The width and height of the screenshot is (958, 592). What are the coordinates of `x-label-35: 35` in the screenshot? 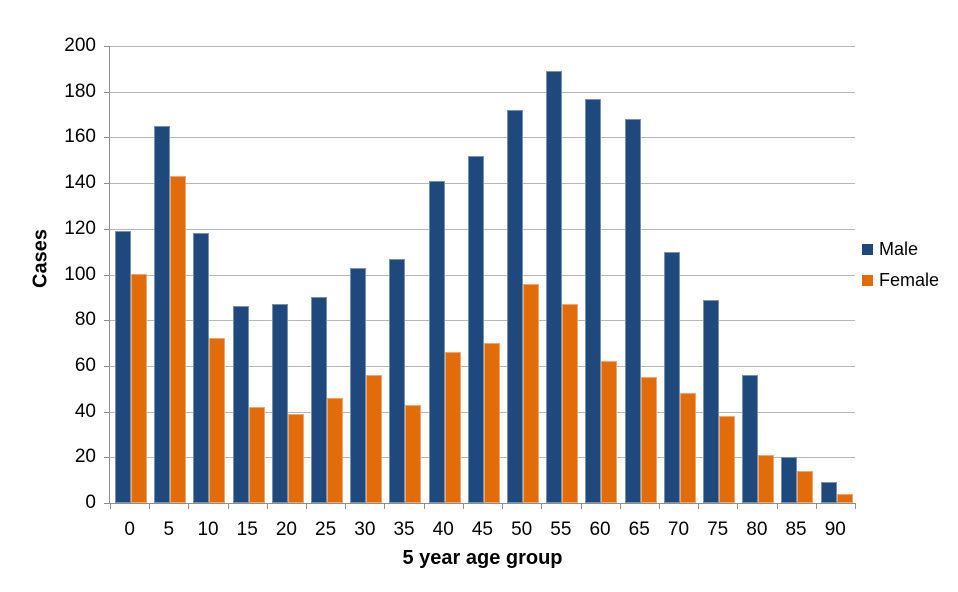 It's located at (404, 529).